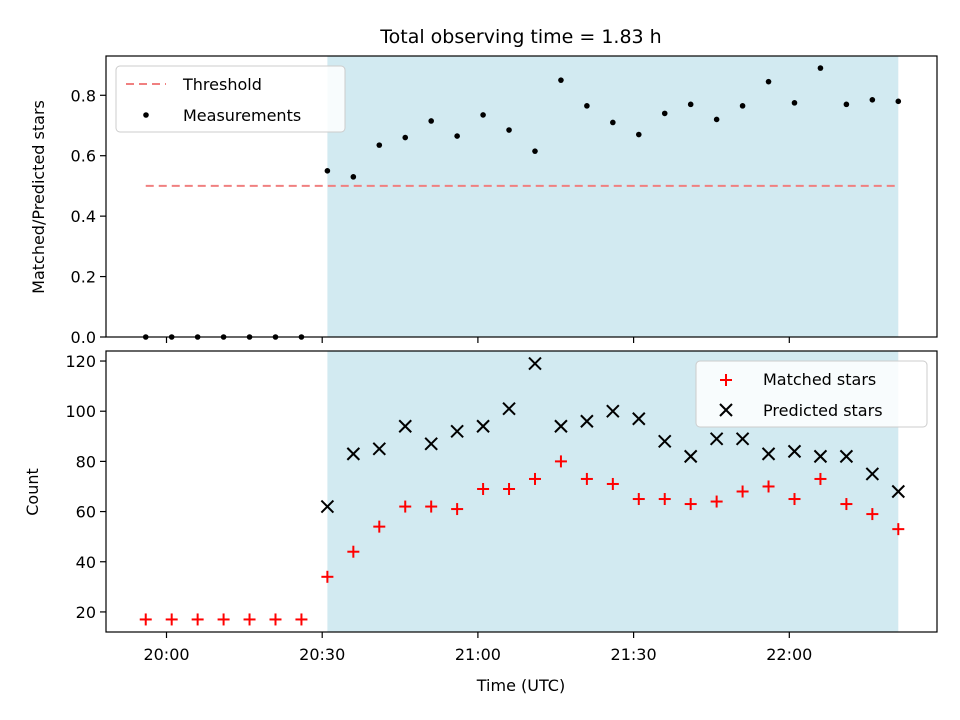 The height and width of the screenshot is (720, 960). Describe the element at coordinates (322, 654) in the screenshot. I see `x-tick-label: 20:30` at that location.